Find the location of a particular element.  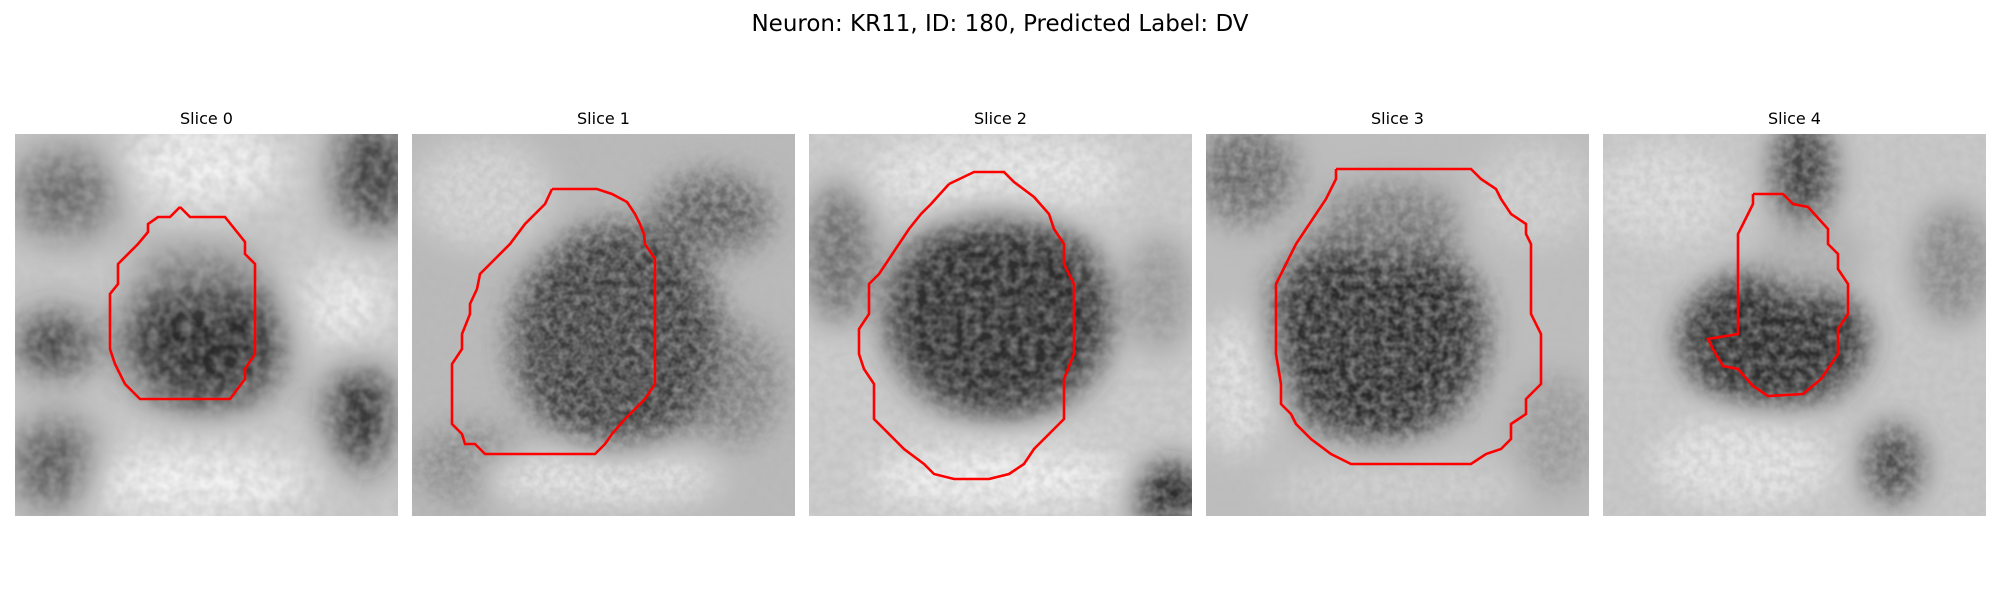

slice-4-image is located at coordinates (1794, 325).